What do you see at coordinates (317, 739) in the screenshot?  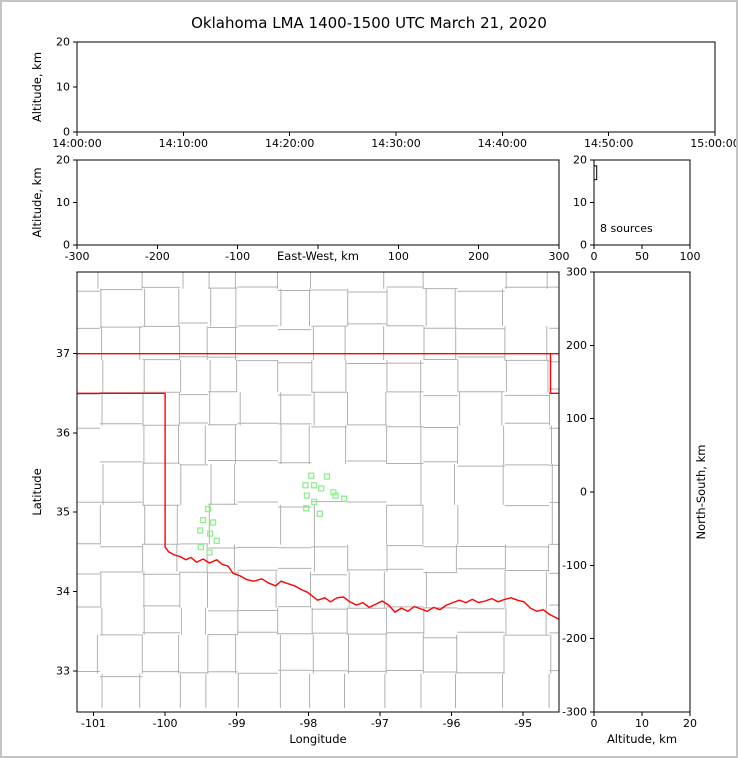 I see `x-axis-label: Longitude` at bounding box center [317, 739].